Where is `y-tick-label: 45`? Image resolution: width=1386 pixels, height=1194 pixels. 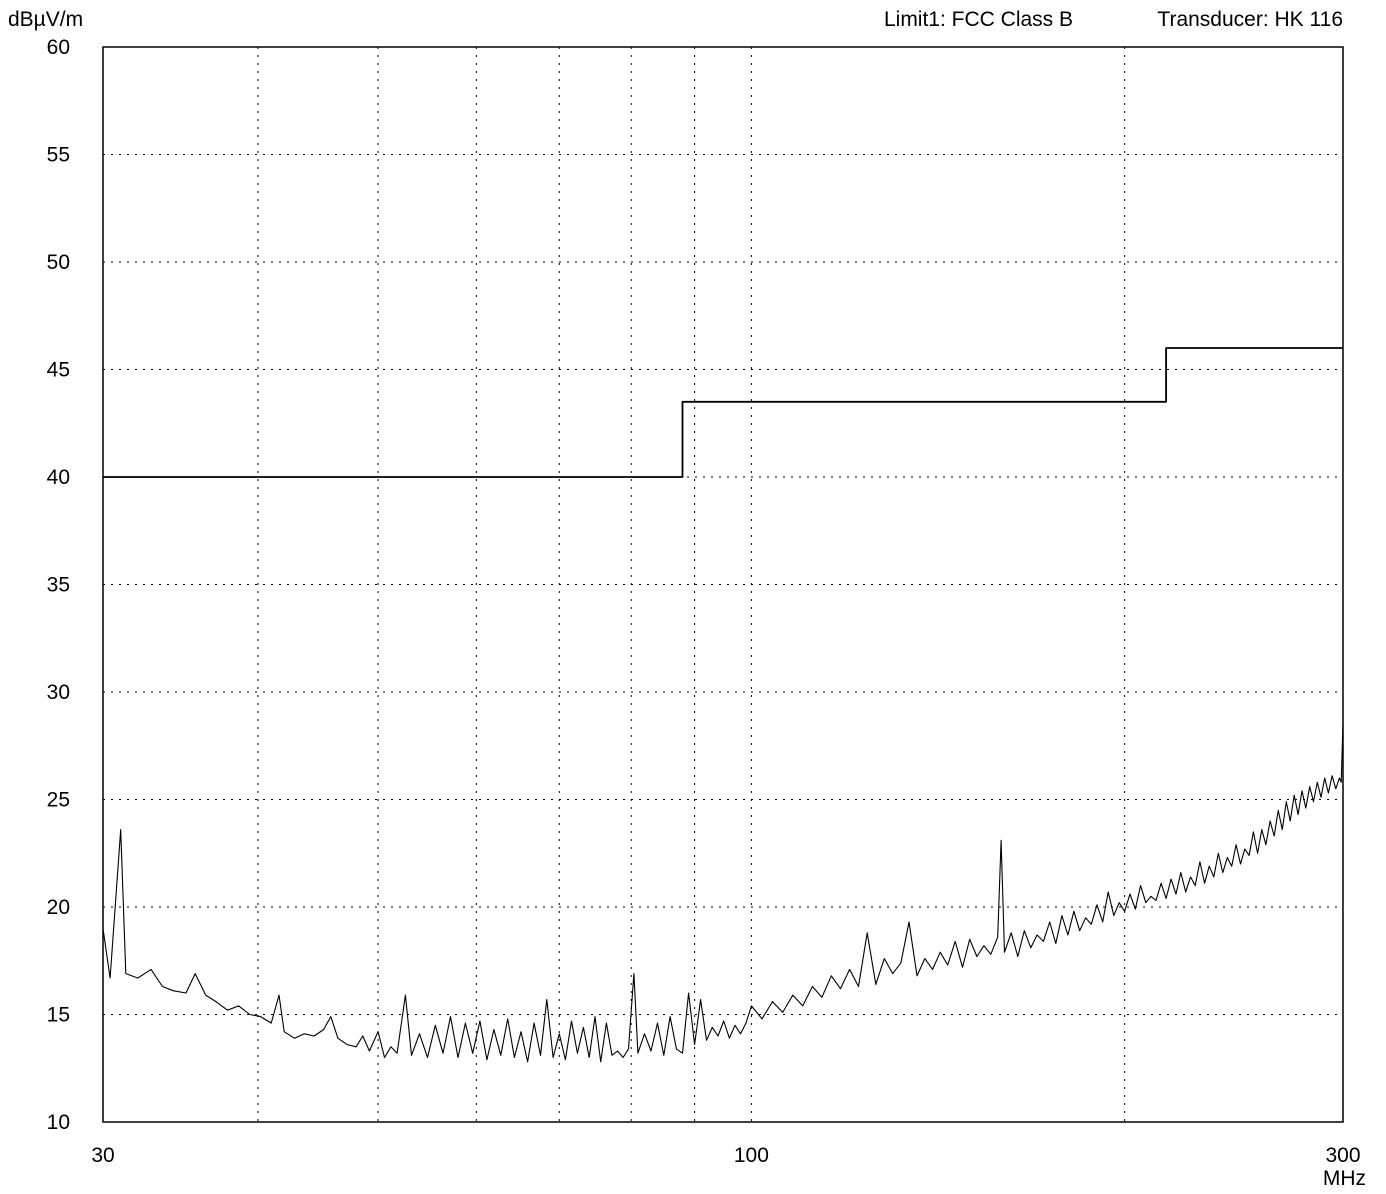
y-tick-label: 45 is located at coordinates (58, 370).